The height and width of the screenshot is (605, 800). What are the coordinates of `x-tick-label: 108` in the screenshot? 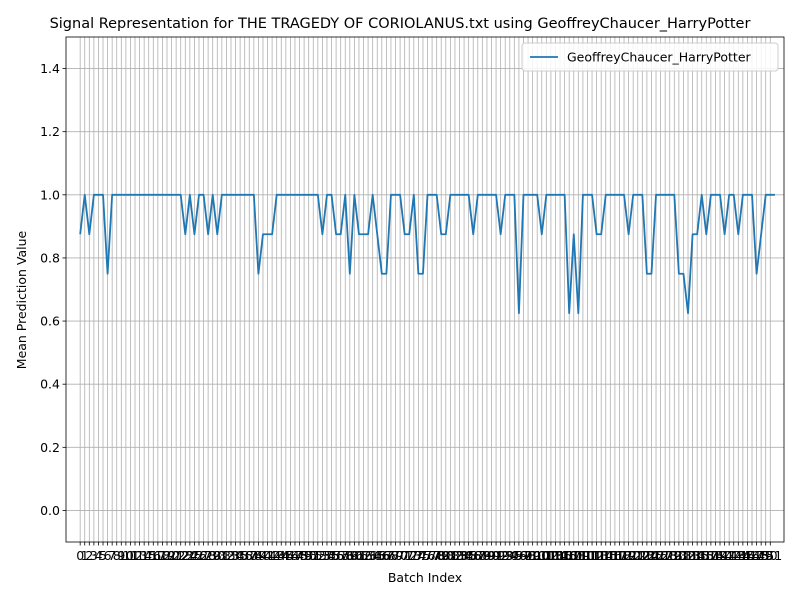 It's located at (574, 555).